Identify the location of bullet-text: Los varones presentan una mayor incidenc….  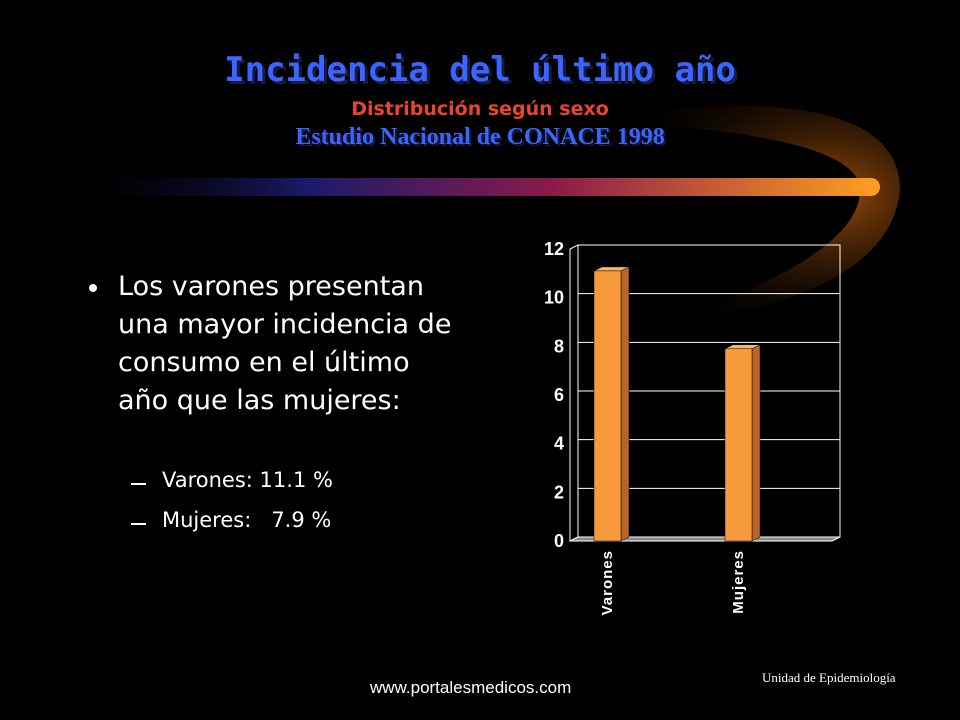
(285, 343).